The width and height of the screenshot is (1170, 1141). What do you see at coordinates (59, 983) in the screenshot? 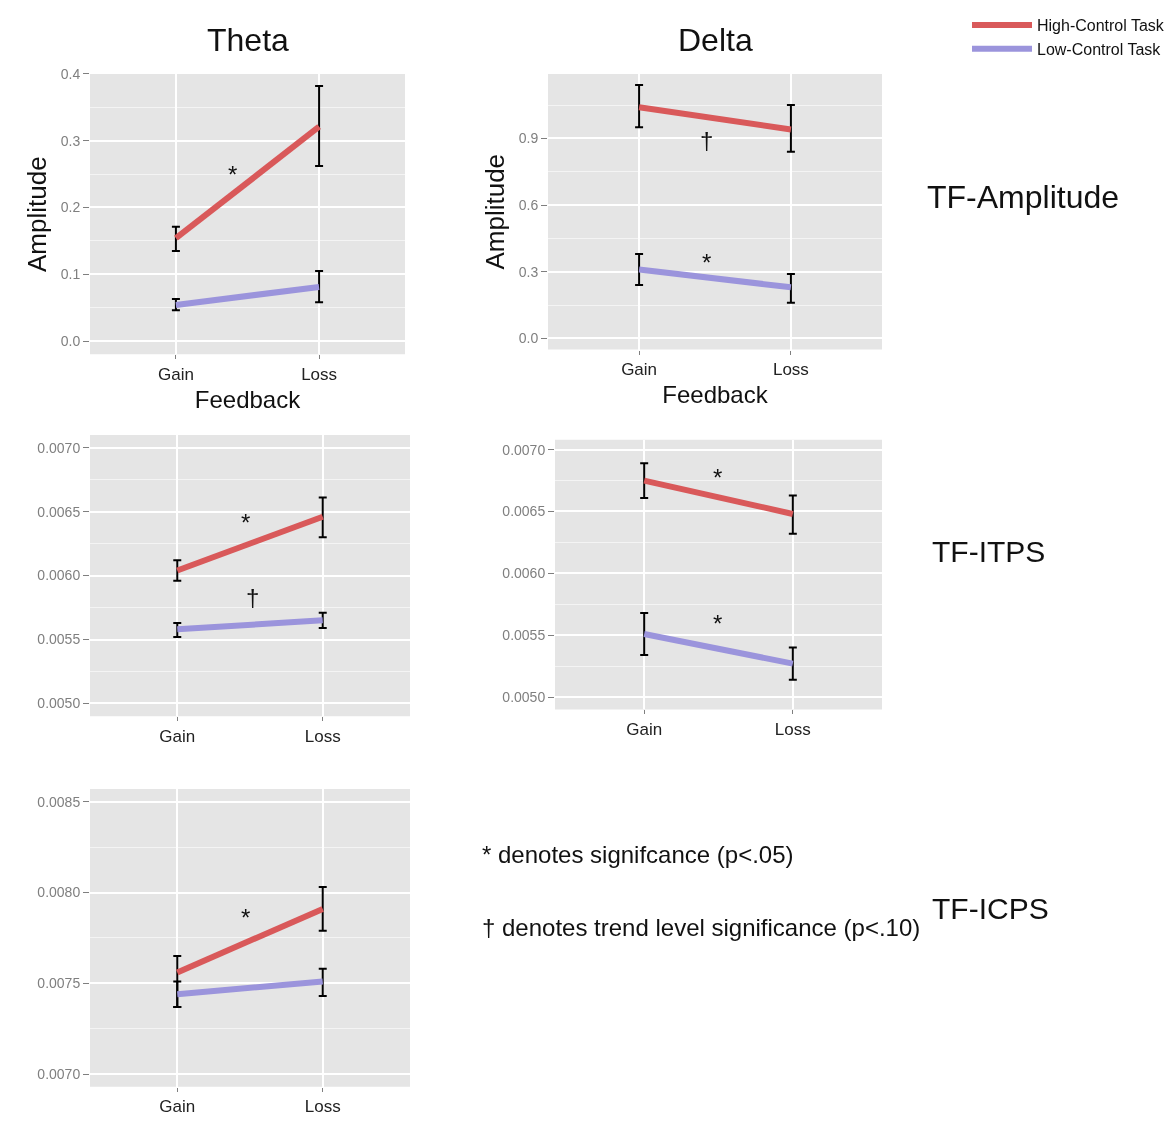
I see `y-tick-label: 0.0075` at bounding box center [59, 983].